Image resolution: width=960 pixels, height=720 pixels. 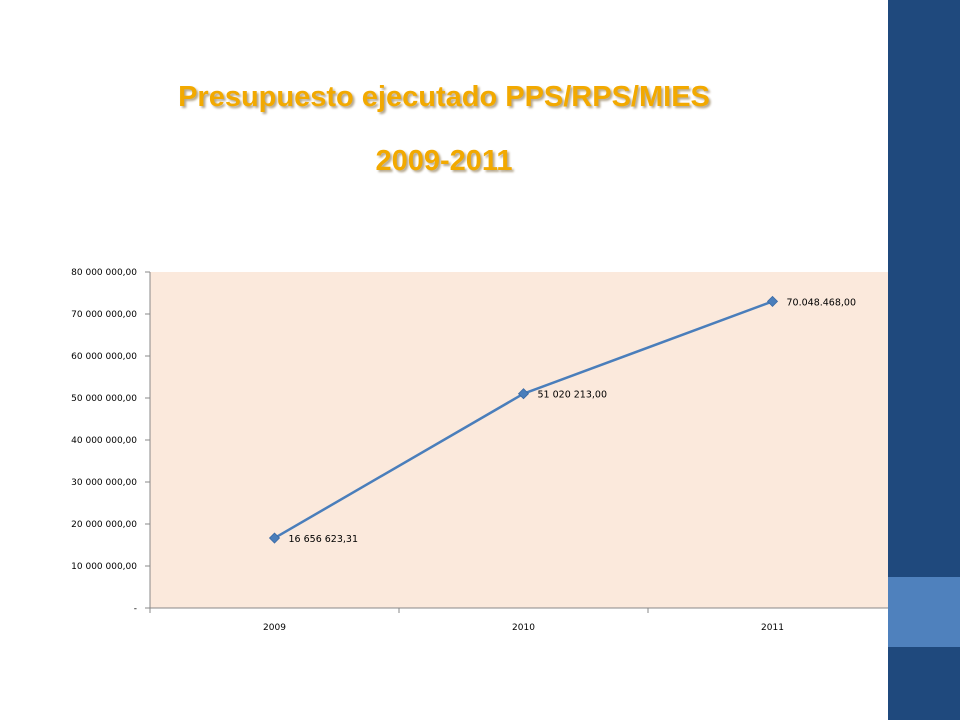 What do you see at coordinates (274, 628) in the screenshot?
I see `x-tick-label: 2009` at bounding box center [274, 628].